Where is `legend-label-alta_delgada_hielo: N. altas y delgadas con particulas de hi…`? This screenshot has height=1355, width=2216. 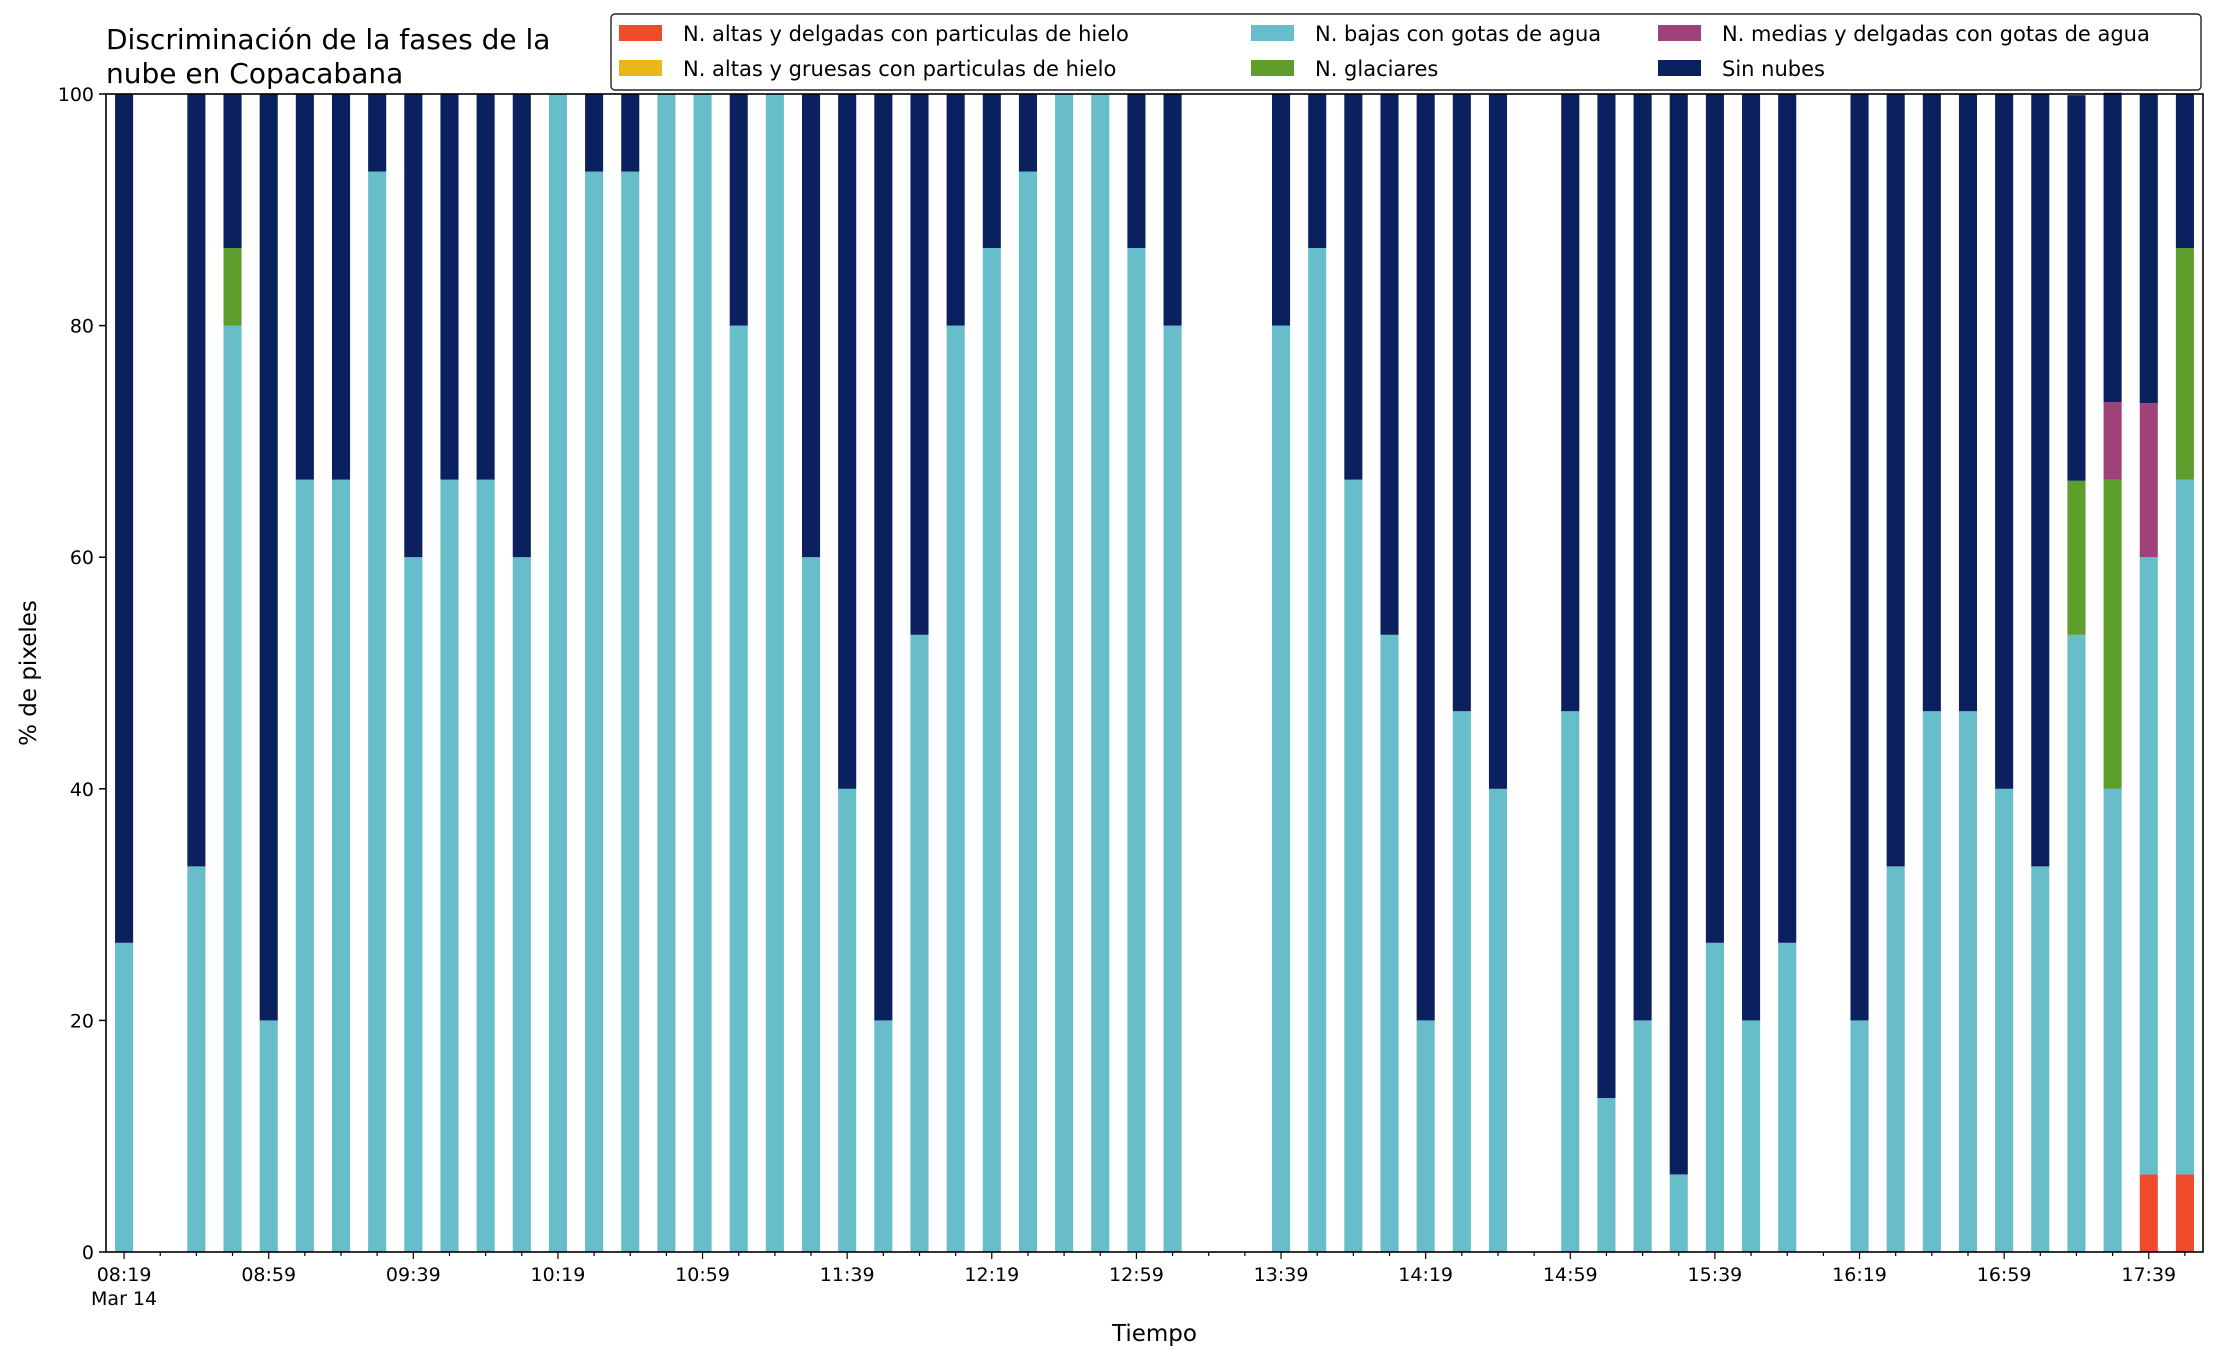
legend-label-alta_delgada_hielo: N. altas y delgadas con particulas de hi… is located at coordinates (906, 34).